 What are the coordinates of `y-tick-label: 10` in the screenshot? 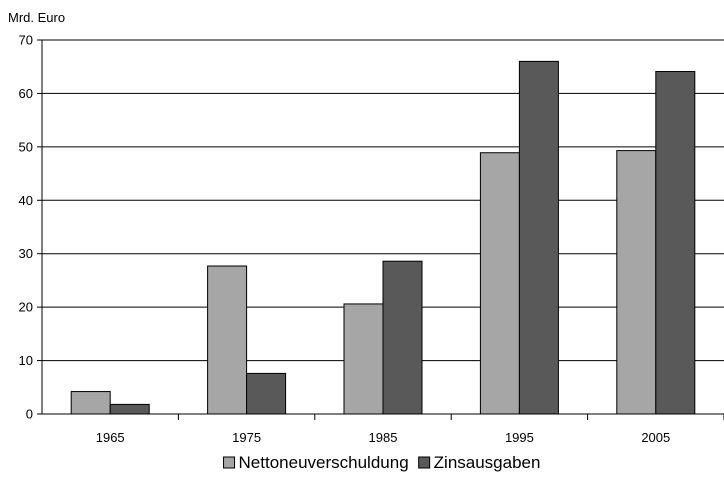 It's located at (26, 360).